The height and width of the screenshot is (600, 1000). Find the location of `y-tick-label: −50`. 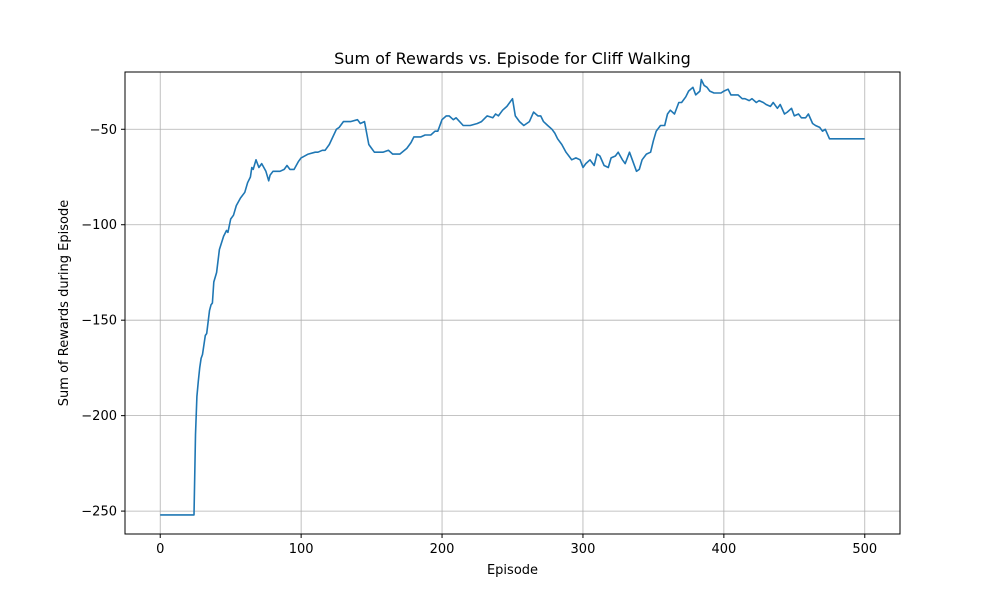

y-tick-label: −50 is located at coordinates (103, 130).